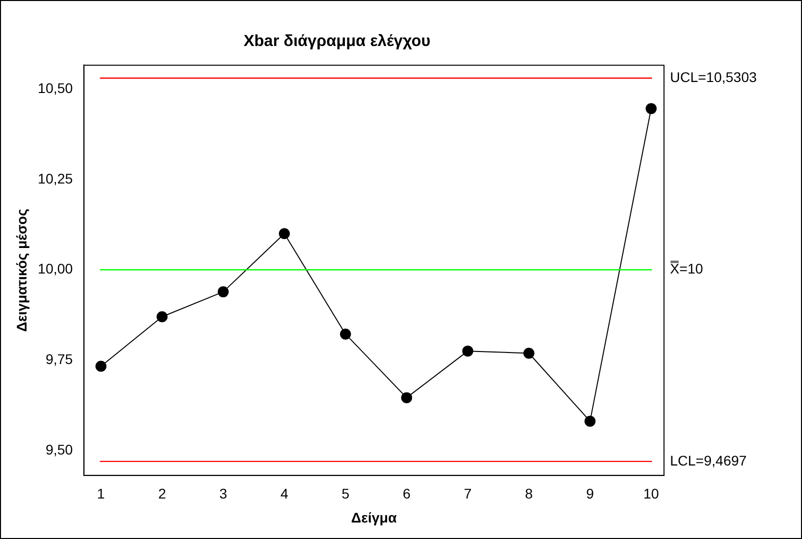  What do you see at coordinates (346, 494) in the screenshot?
I see `x-tick-label: 5` at bounding box center [346, 494].